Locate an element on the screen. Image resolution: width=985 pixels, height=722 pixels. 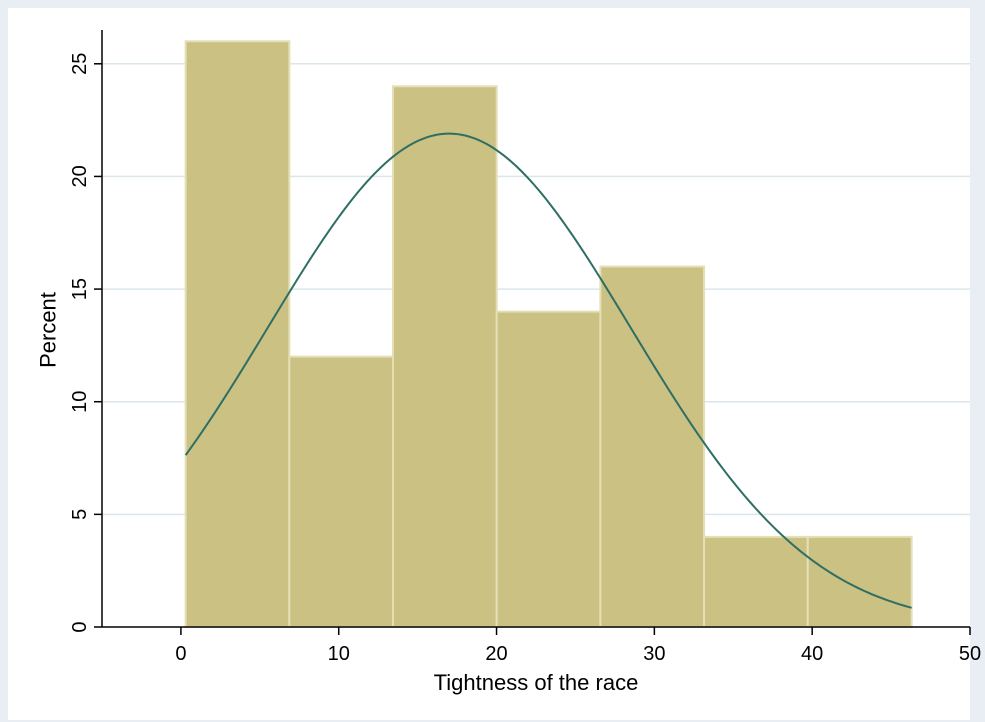
y-tick-label: 5 is located at coordinates (80, 514).